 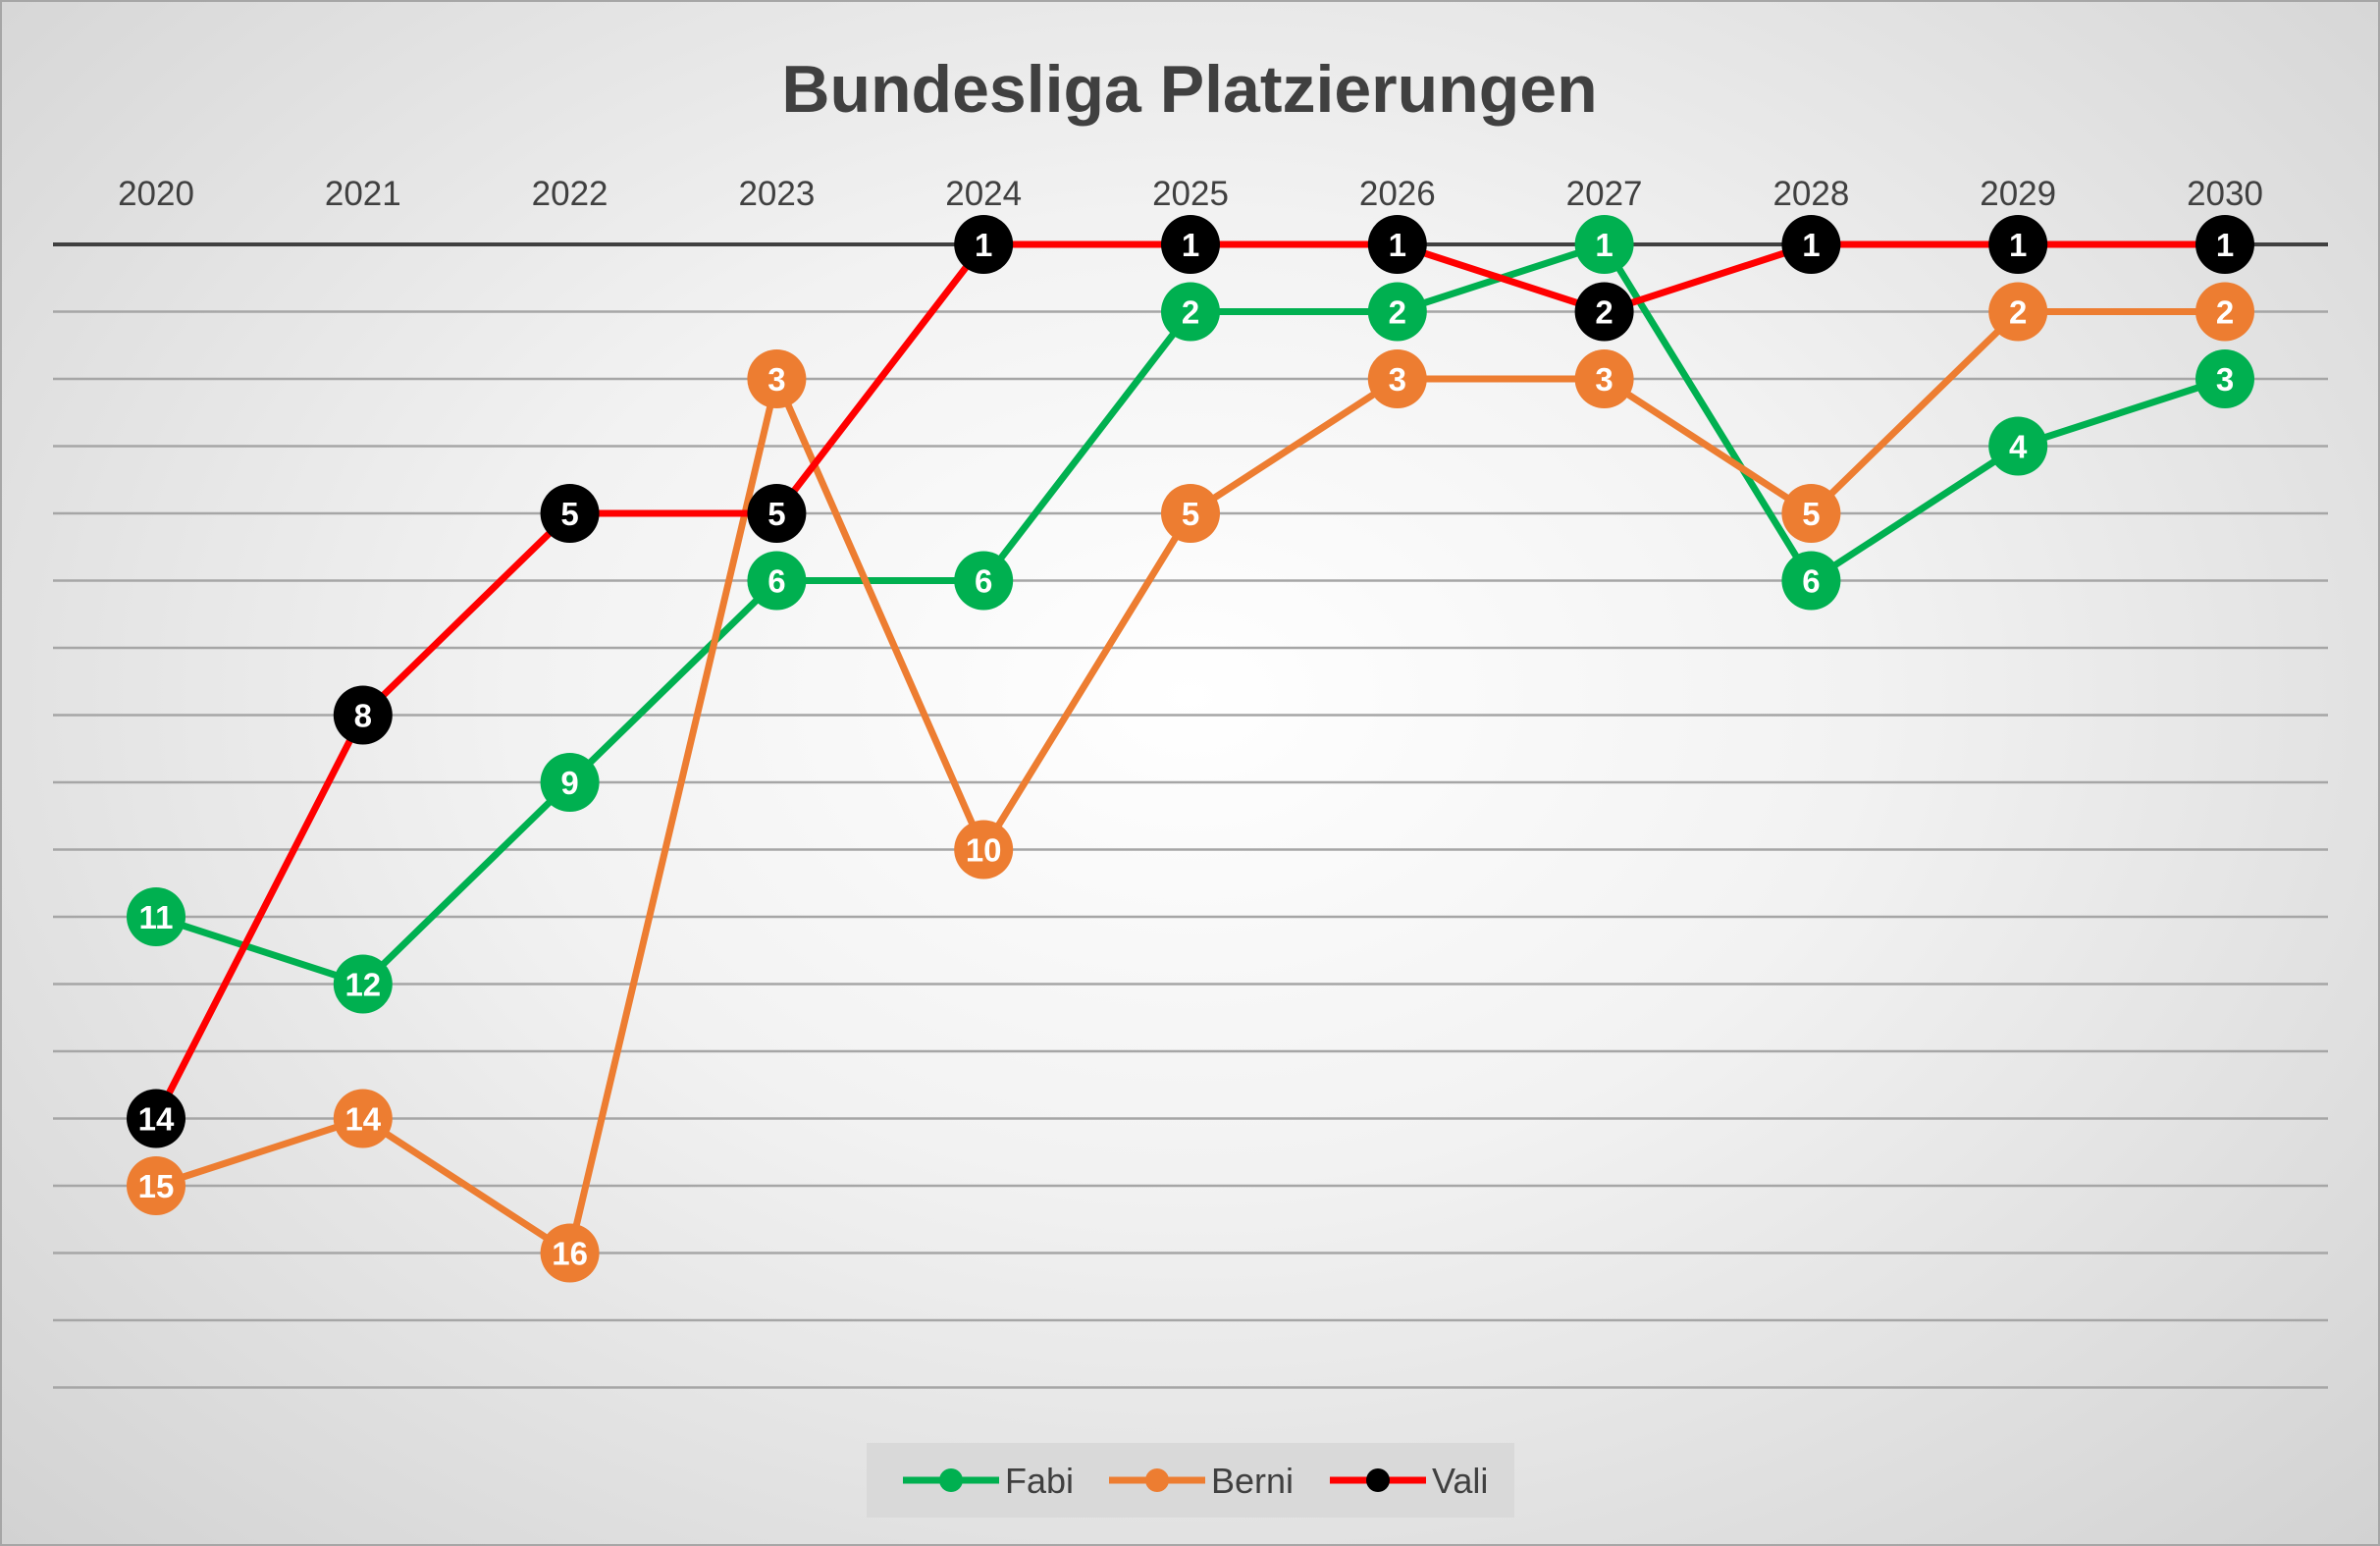 I want to click on x-tick-label: 2025, so click(x=1190, y=194).